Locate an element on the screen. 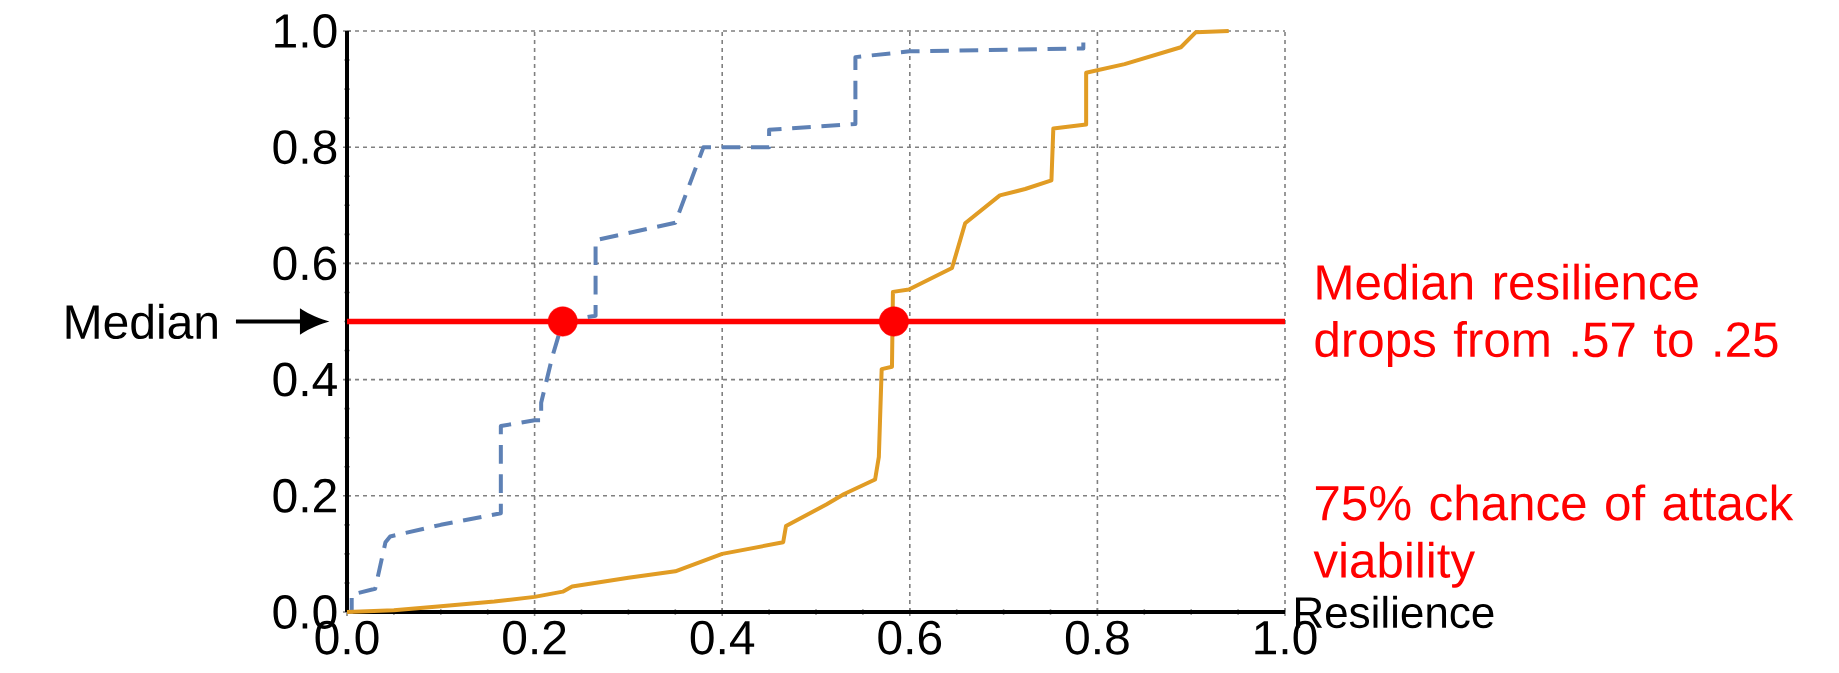 The image size is (1839, 673). text: Median resilience drops from .57 to .25 is located at coordinates (1546, 315).